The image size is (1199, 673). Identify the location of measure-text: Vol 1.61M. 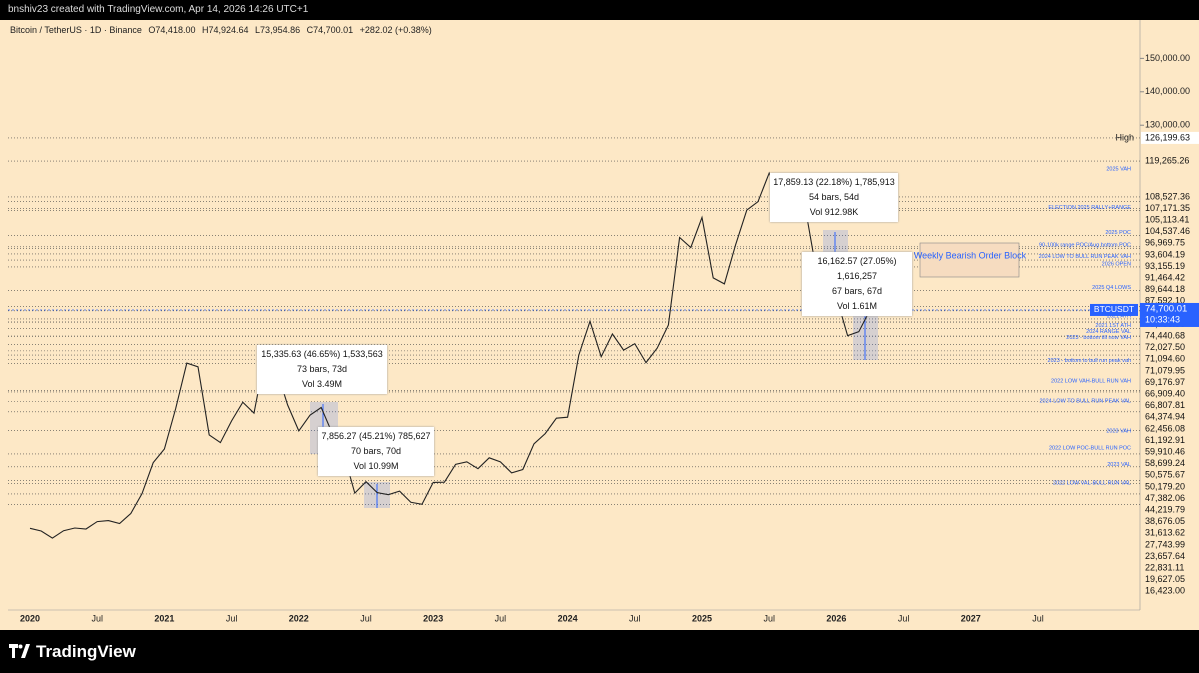
(857, 306).